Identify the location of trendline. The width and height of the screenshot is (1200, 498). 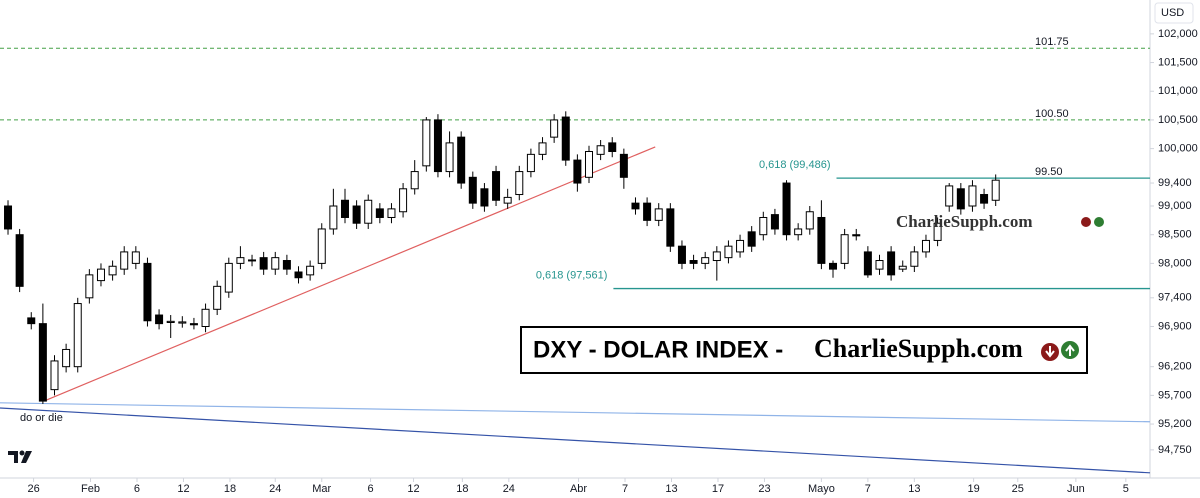
(575, 412).